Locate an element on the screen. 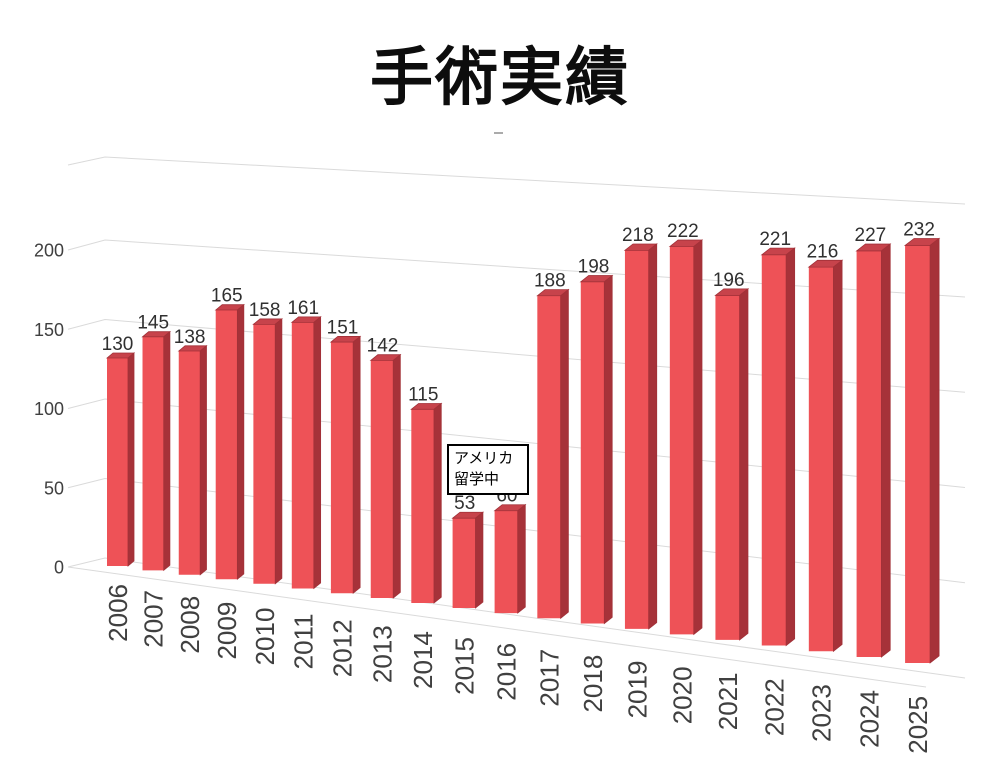 The width and height of the screenshot is (1000, 780). value-label-2007: 145 is located at coordinates (153, 323).